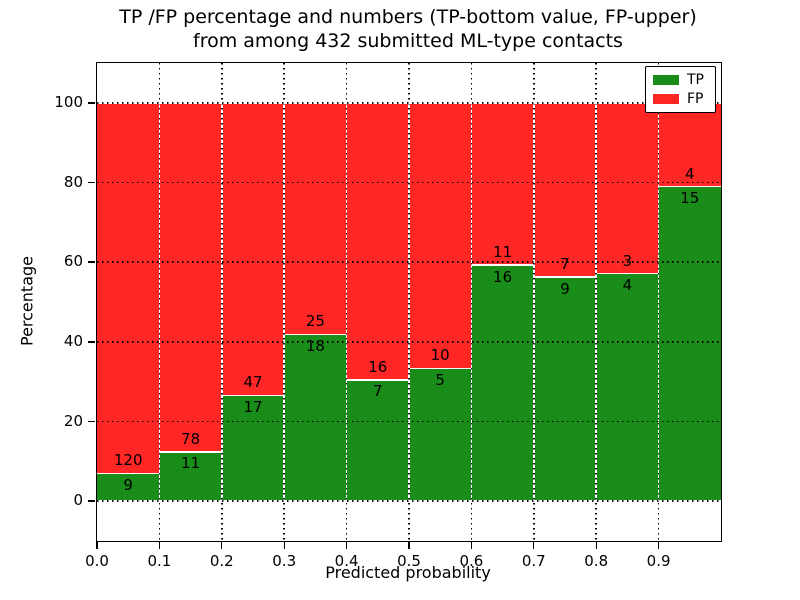 Image resolution: width=800 pixels, height=600 pixels. What do you see at coordinates (378, 391) in the screenshot?
I see `tp-count-label: 7` at bounding box center [378, 391].